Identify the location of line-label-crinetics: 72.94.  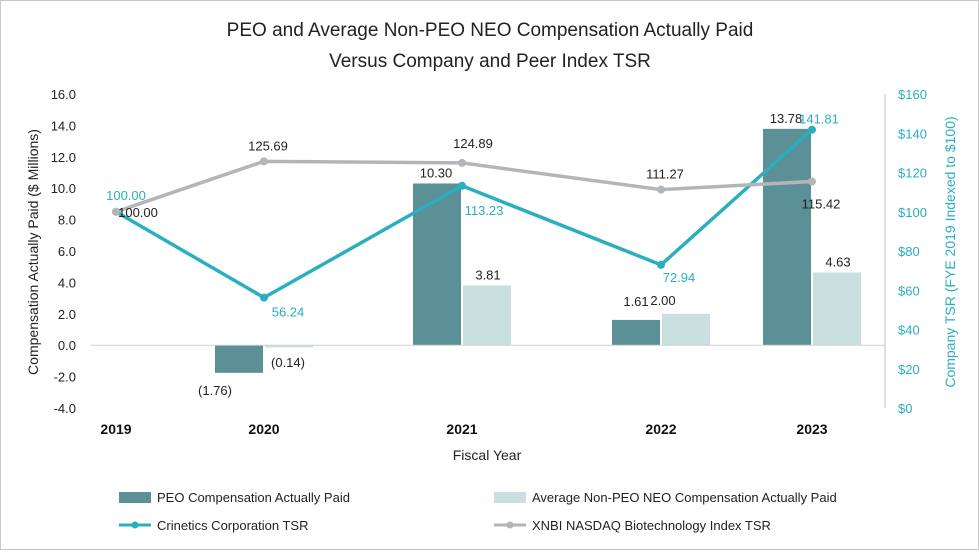
(679, 277).